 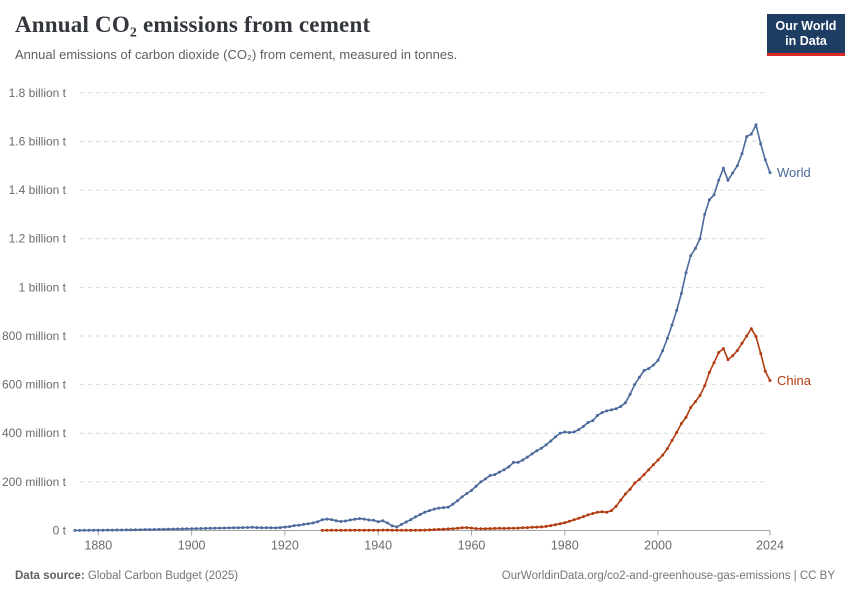 What do you see at coordinates (34, 482) in the screenshot?
I see `y-tick-label: 200 million t` at bounding box center [34, 482].